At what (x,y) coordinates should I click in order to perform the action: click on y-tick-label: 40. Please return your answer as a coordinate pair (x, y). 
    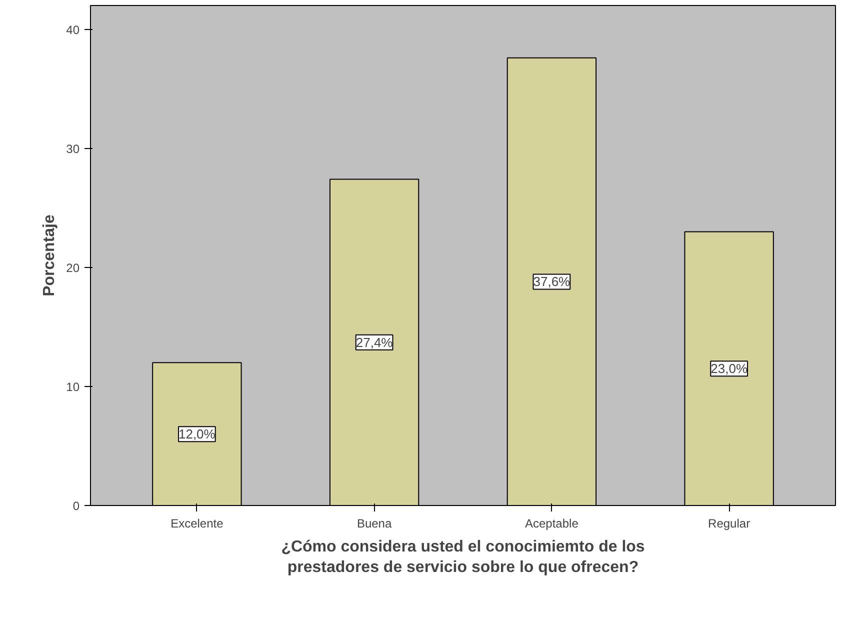
    Looking at the image, I should click on (73, 29).